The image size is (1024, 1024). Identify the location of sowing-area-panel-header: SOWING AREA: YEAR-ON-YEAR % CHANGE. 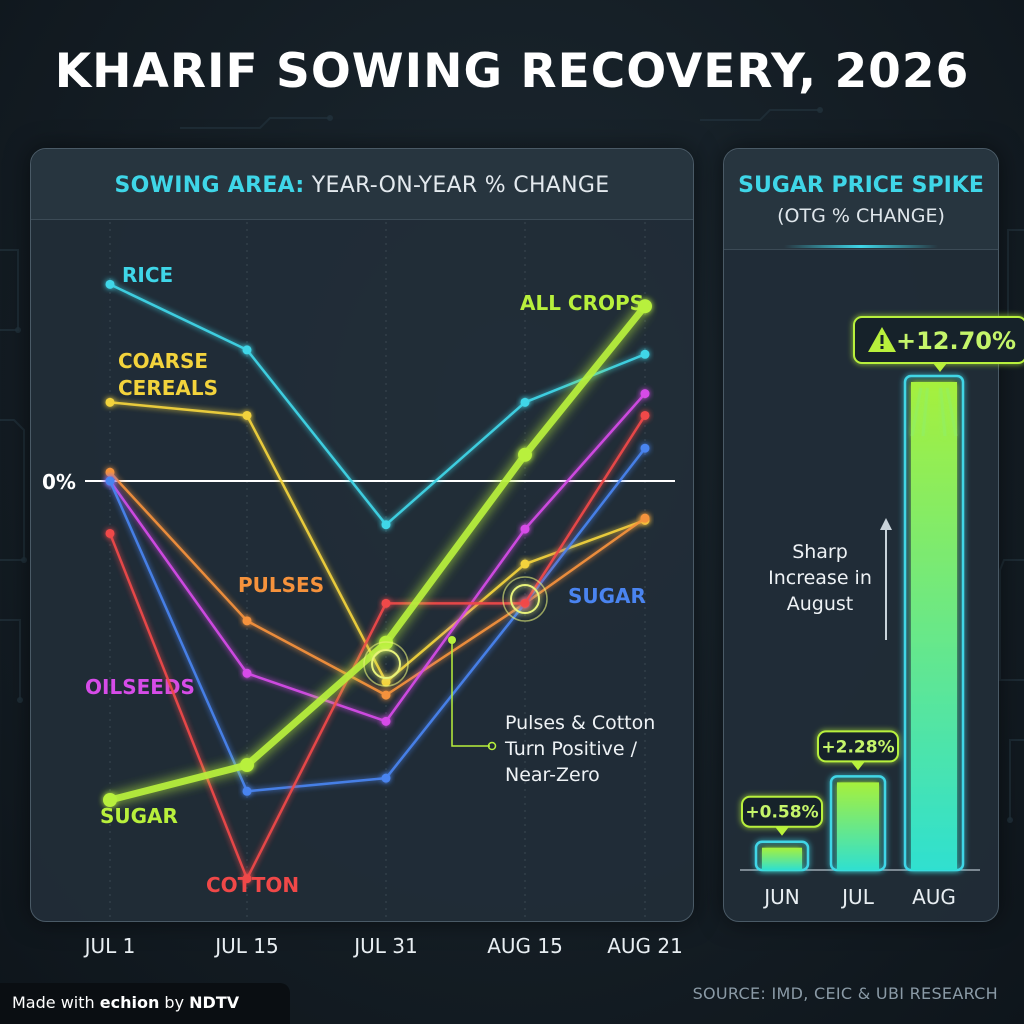
(362, 184).